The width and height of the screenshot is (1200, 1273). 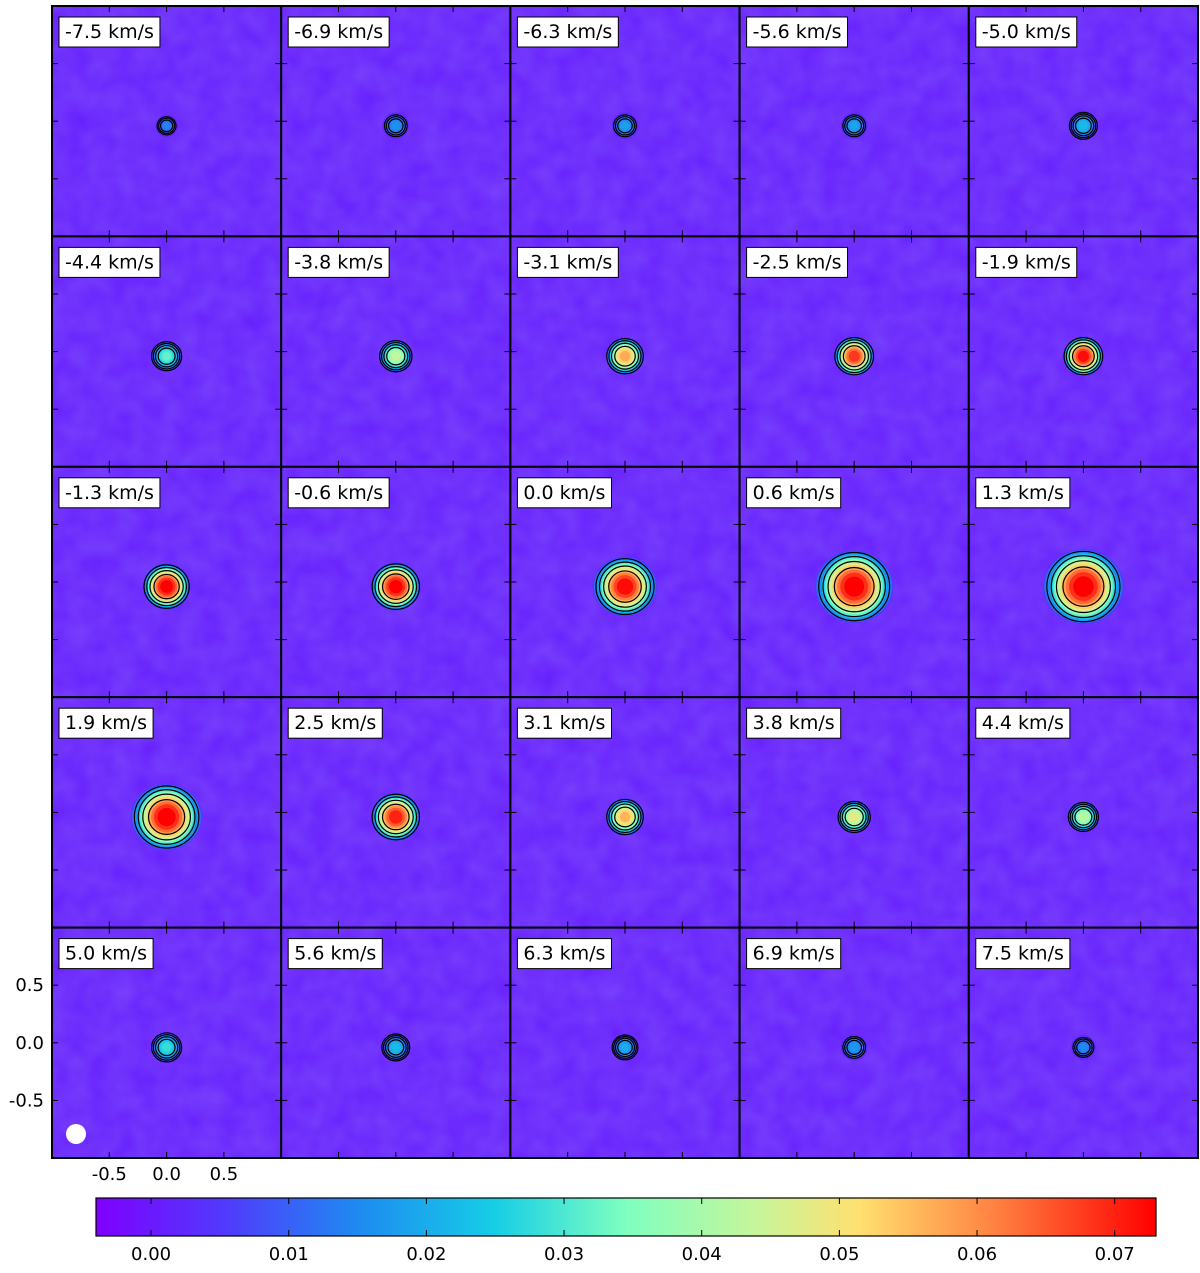 I want to click on velocity-label: 1.3 km/s, so click(x=1023, y=493).